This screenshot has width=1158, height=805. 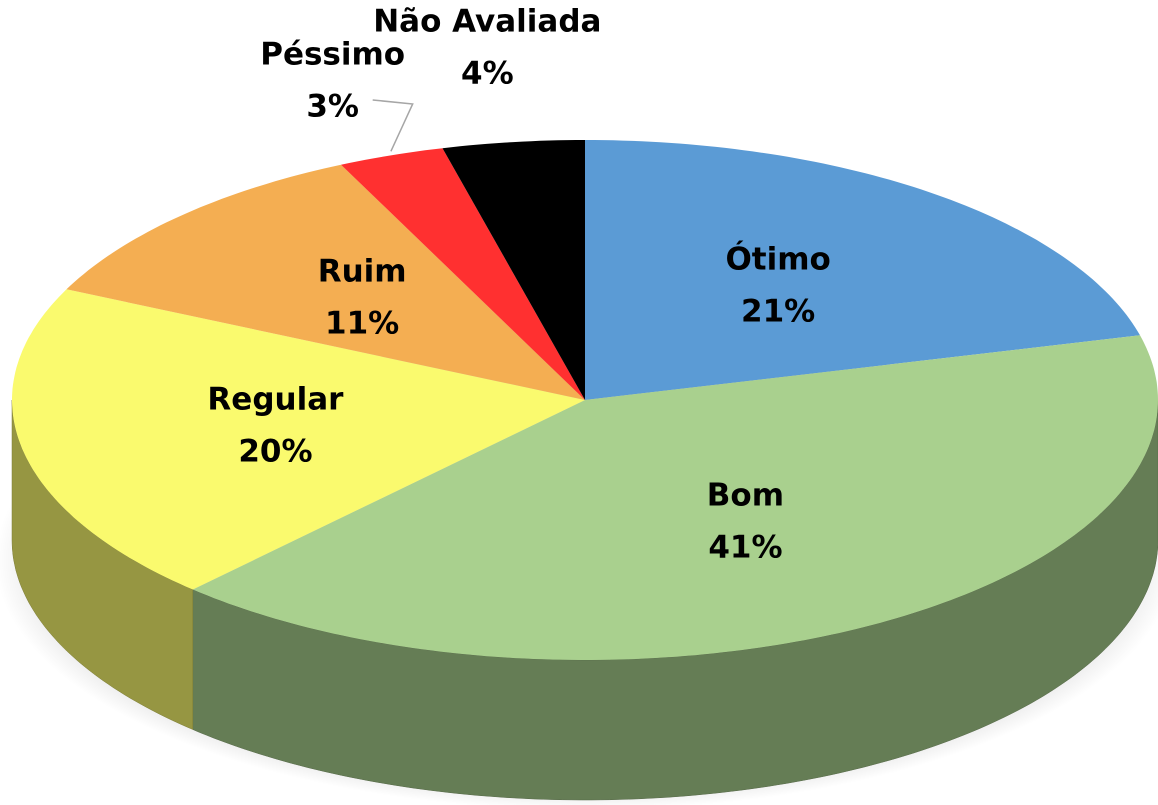 What do you see at coordinates (102, 564) in the screenshot?
I see `pie-side` at bounding box center [102, 564].